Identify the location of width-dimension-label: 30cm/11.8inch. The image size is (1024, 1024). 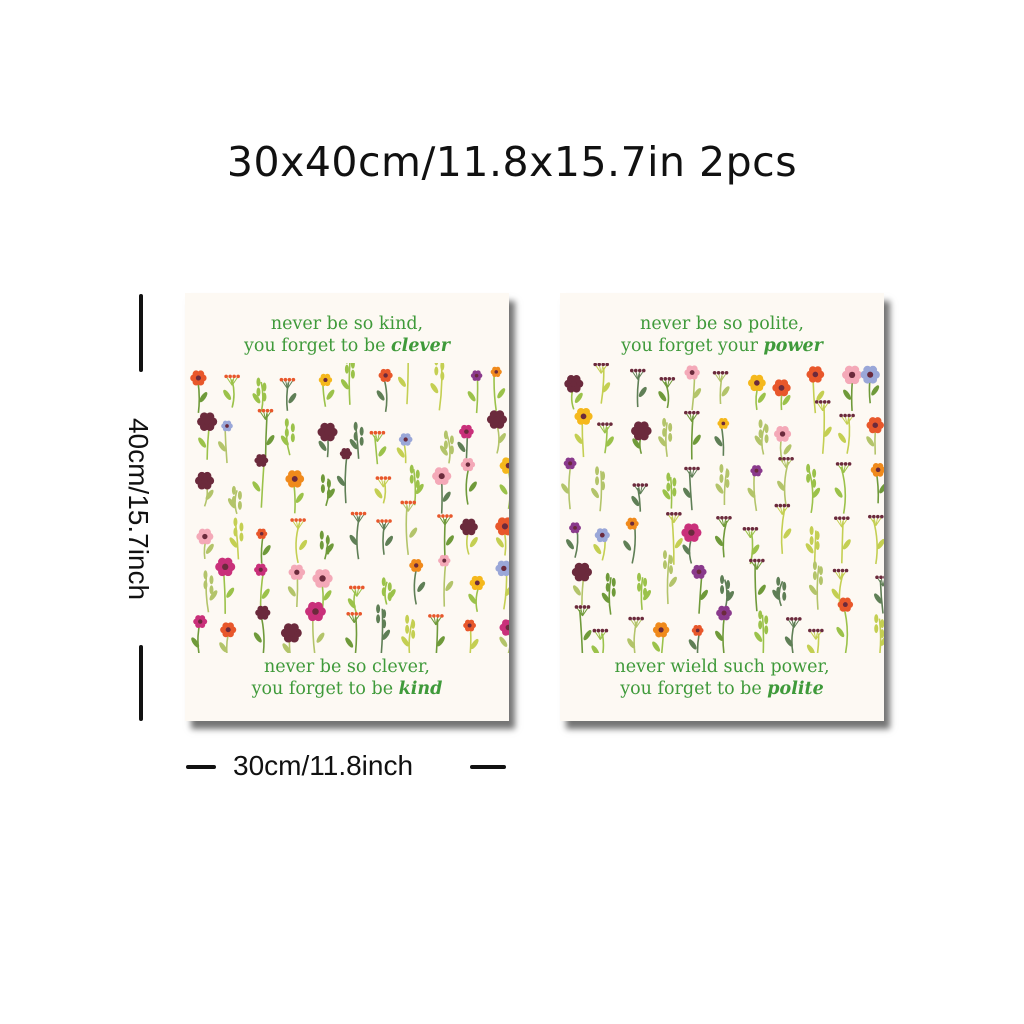
(323, 765).